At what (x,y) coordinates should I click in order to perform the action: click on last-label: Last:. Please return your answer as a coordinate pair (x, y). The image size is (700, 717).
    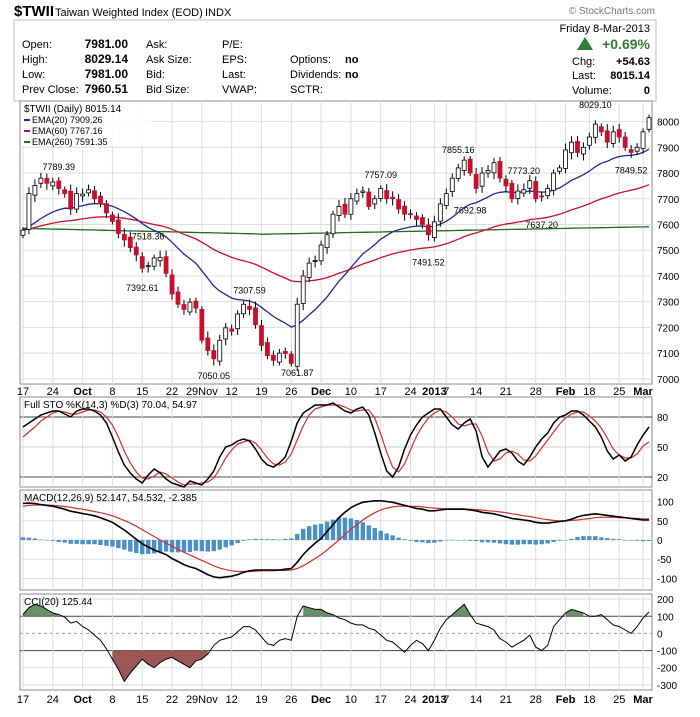
    Looking at the image, I should click on (584, 76).